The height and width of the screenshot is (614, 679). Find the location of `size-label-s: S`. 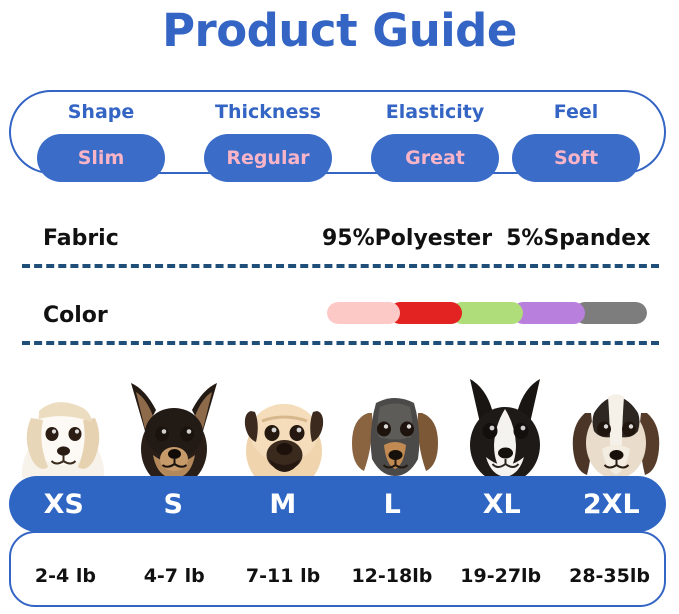

size-label-s: S is located at coordinates (173, 504).